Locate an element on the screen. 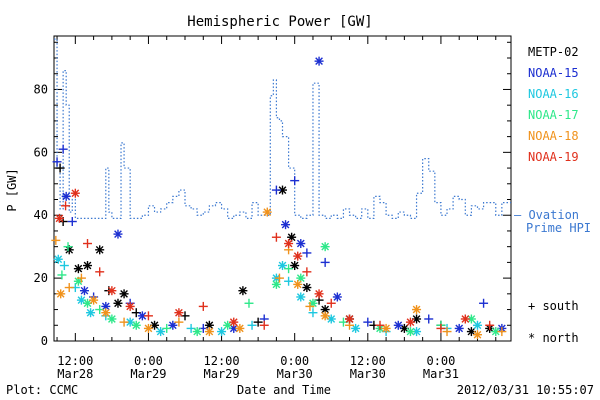 The height and width of the screenshot is (400, 600). y-tick-label: 60 is located at coordinates (41, 152).